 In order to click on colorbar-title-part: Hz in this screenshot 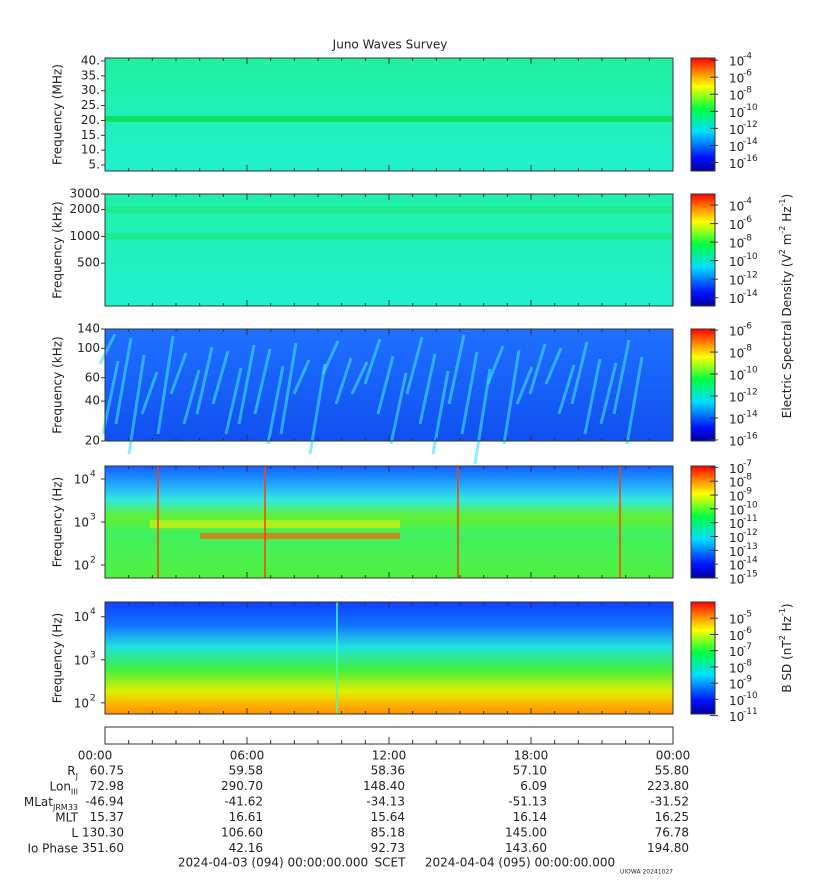, I will do `click(787, 215)`.